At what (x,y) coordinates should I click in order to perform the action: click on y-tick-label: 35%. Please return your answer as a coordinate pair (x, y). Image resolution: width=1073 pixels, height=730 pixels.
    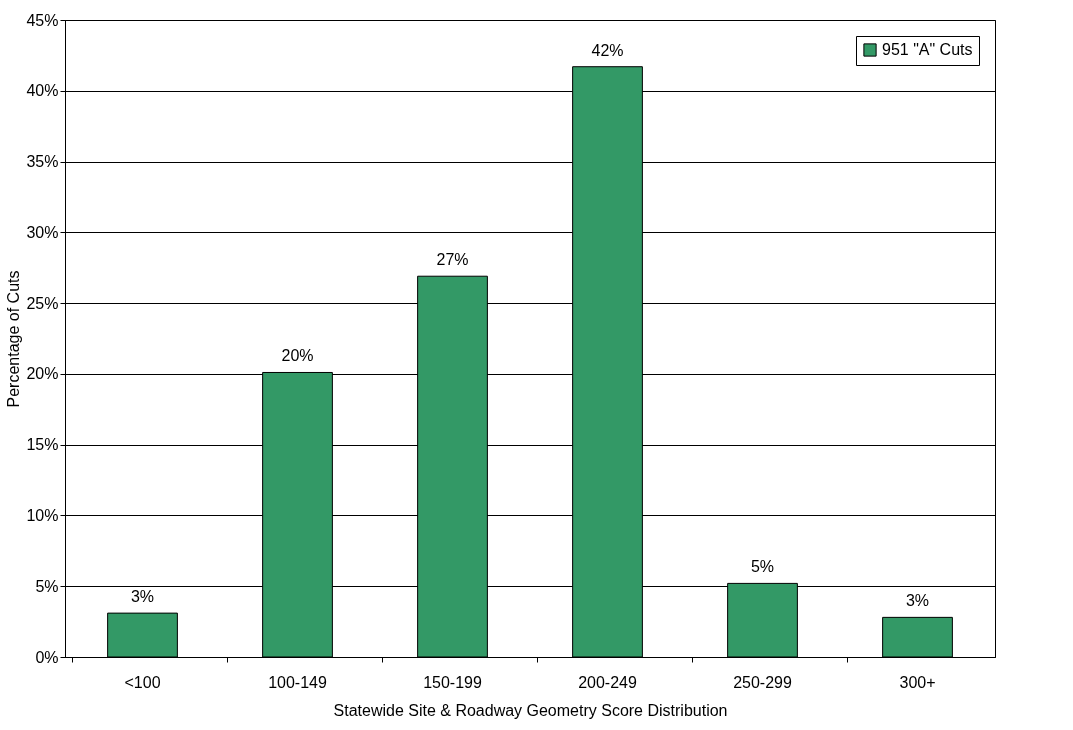
    Looking at the image, I should click on (42, 162).